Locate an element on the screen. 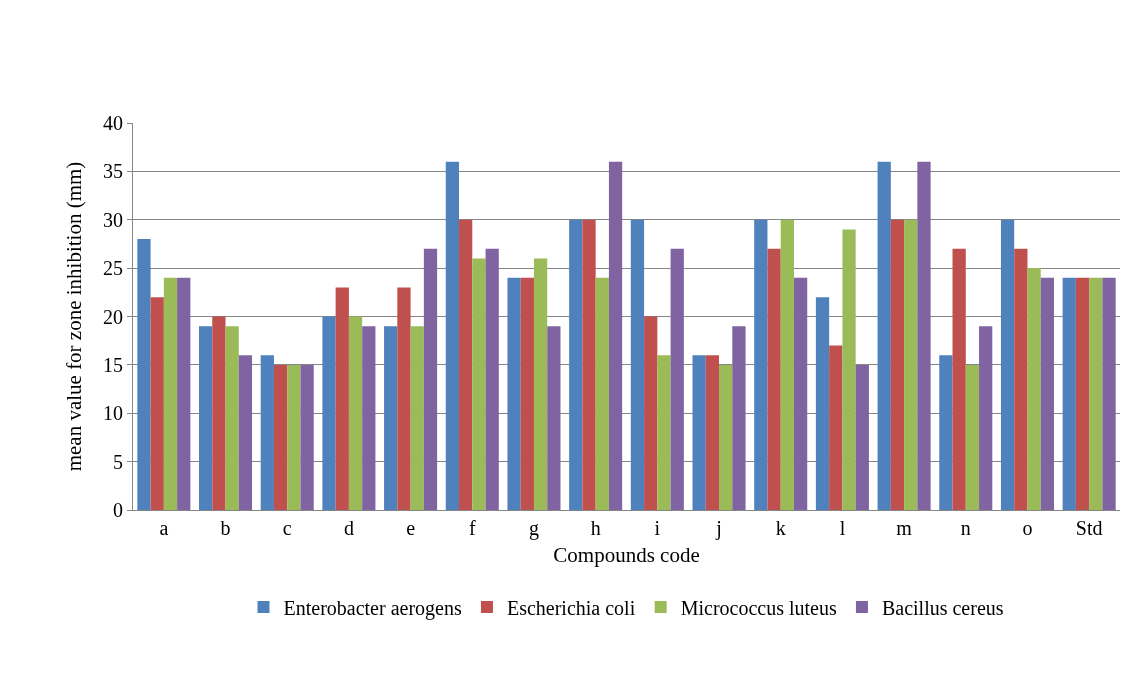 The image size is (1147, 677). x-tick-label: h is located at coordinates (595, 528).